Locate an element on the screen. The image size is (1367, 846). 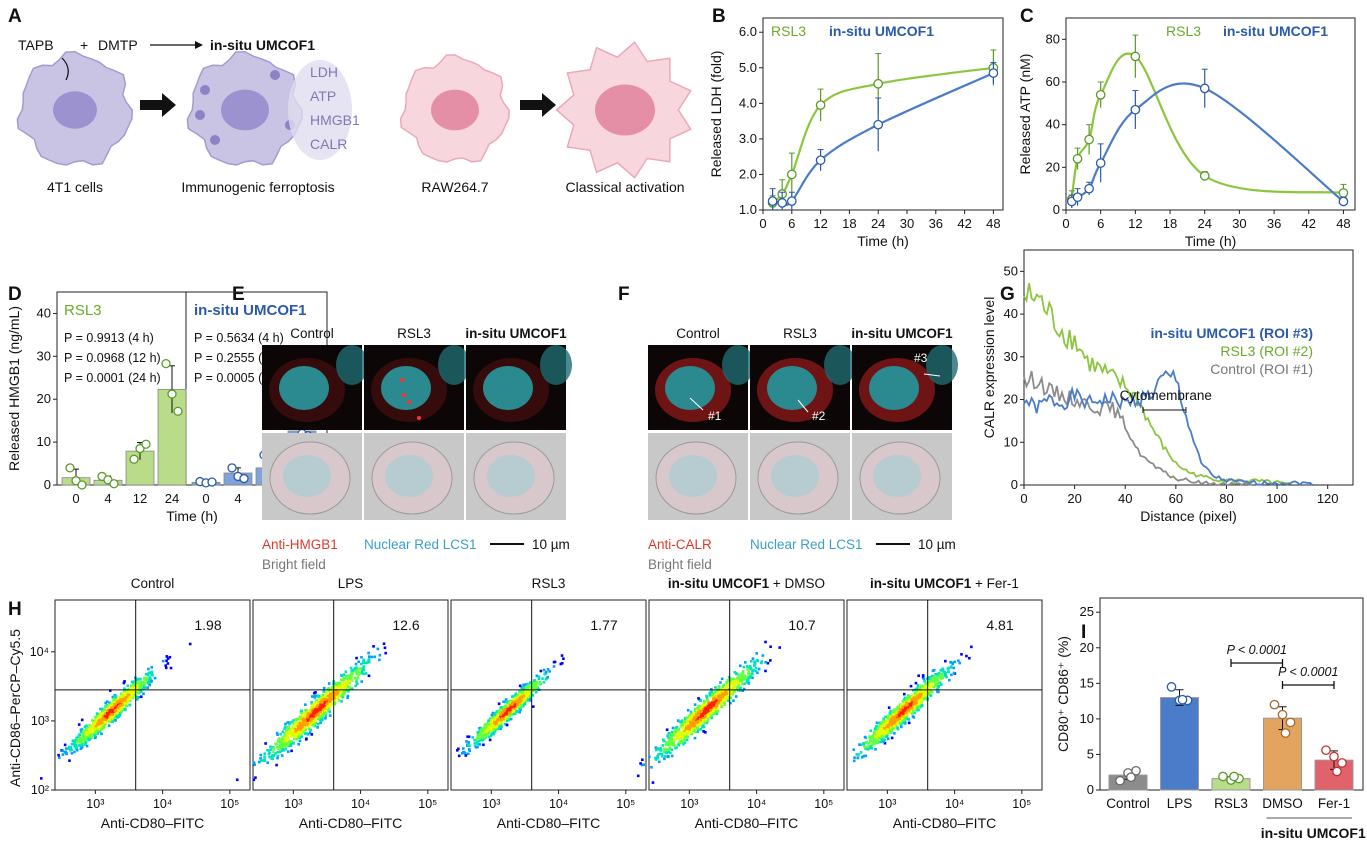
legend-bright-field: Bright field is located at coordinates (294, 564).